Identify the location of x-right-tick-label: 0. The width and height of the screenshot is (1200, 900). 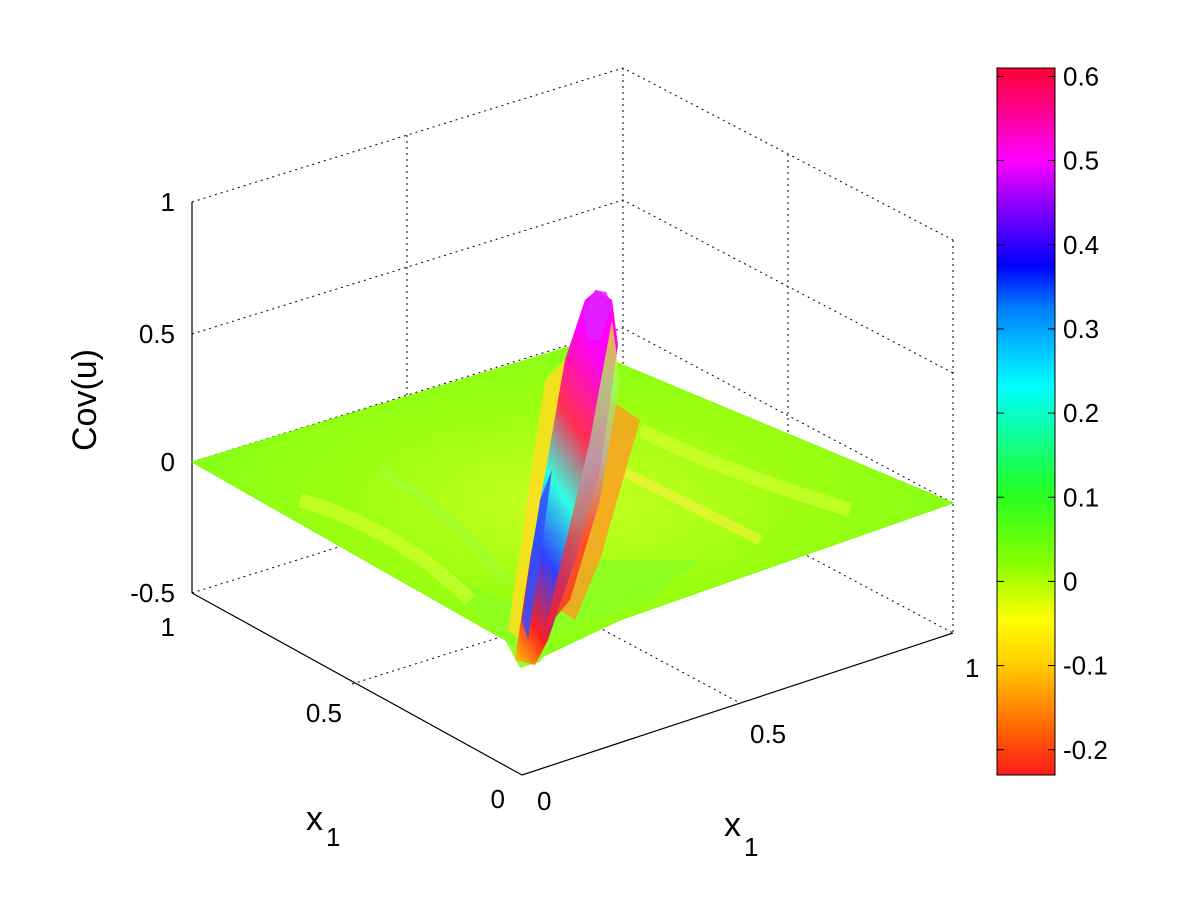
(544, 801).